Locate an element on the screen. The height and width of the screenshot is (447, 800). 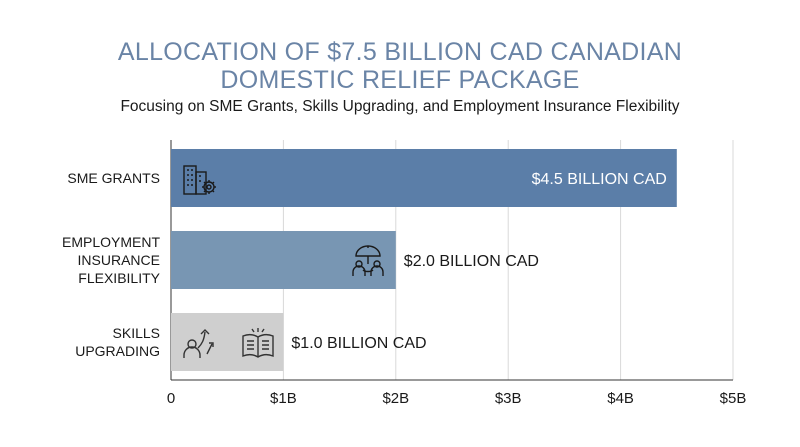
umbrella-people-icon is located at coordinates (368, 260).